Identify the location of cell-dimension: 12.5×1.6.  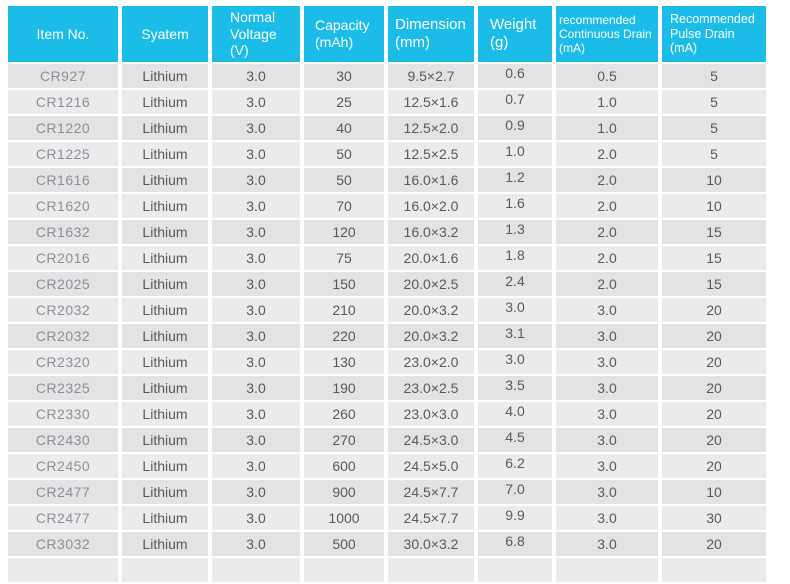
(431, 102).